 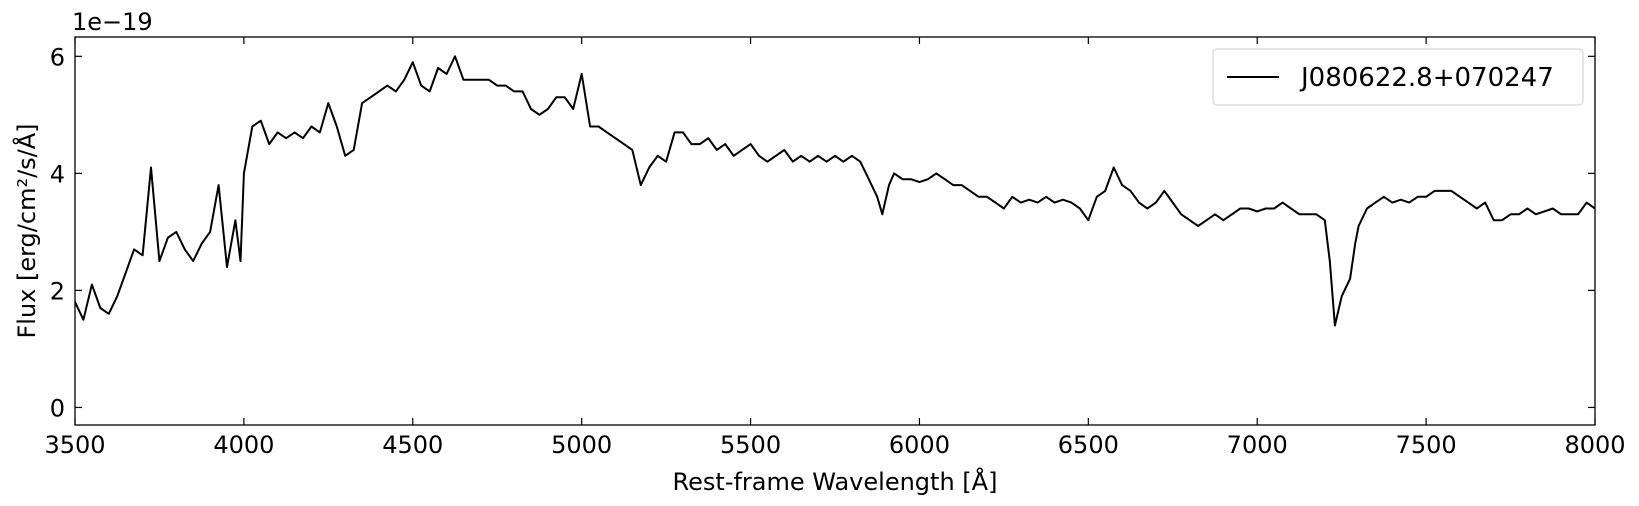 What do you see at coordinates (57, 174) in the screenshot?
I see `y-tick-label: 4` at bounding box center [57, 174].